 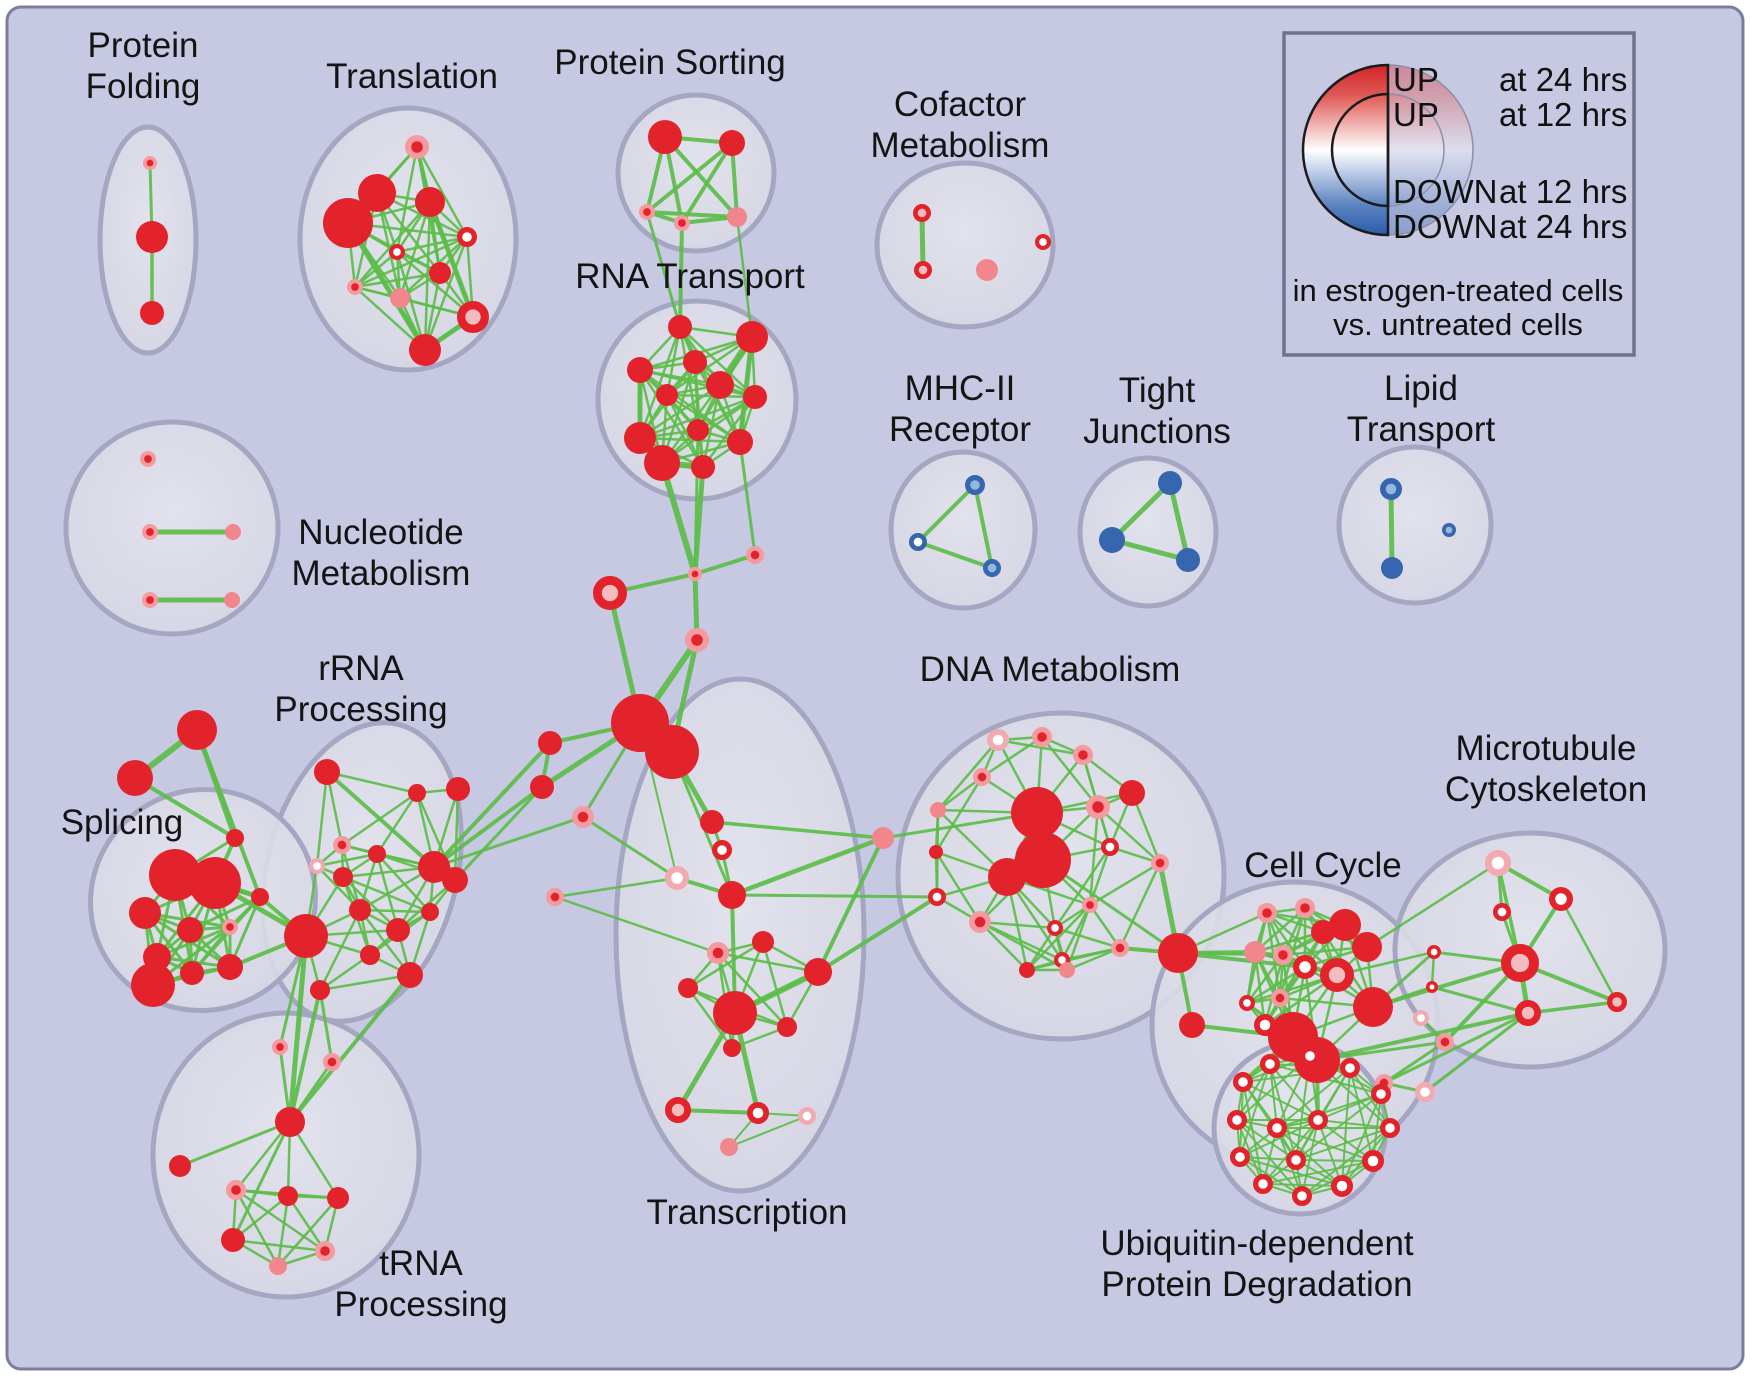 I want to click on cluster-label-protein-sorting: Protein Sorting, so click(x=670, y=62).